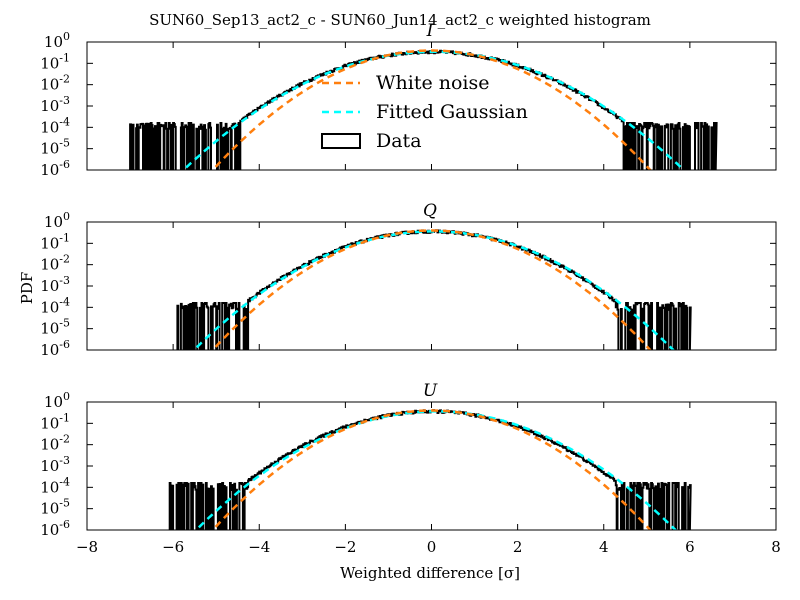  I want to click on x-tick-label: −6, so click(173, 547).